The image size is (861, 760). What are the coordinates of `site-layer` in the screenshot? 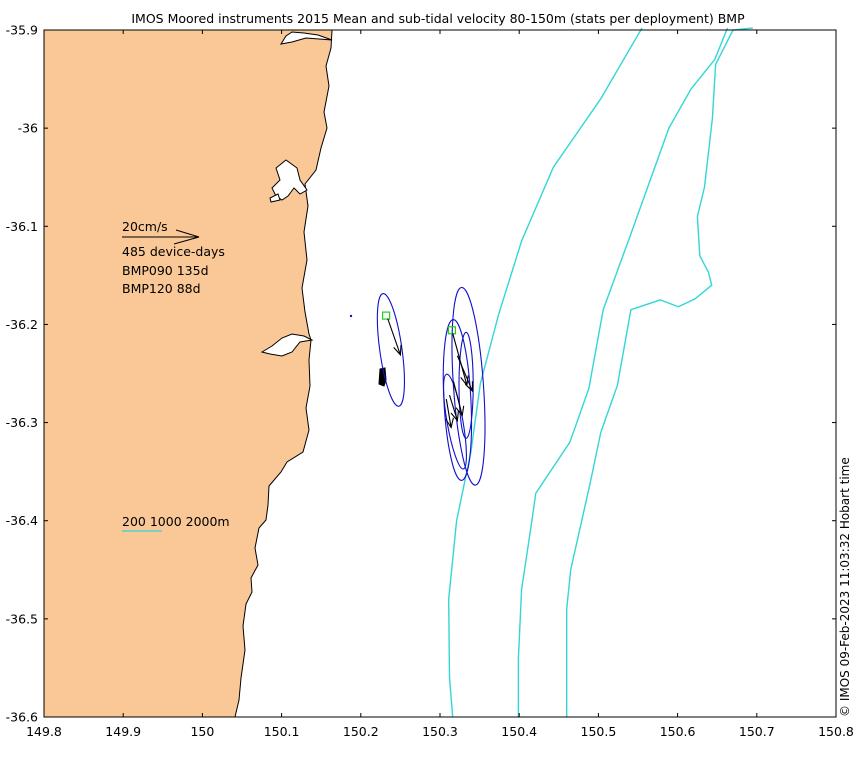 It's located at (419, 323).